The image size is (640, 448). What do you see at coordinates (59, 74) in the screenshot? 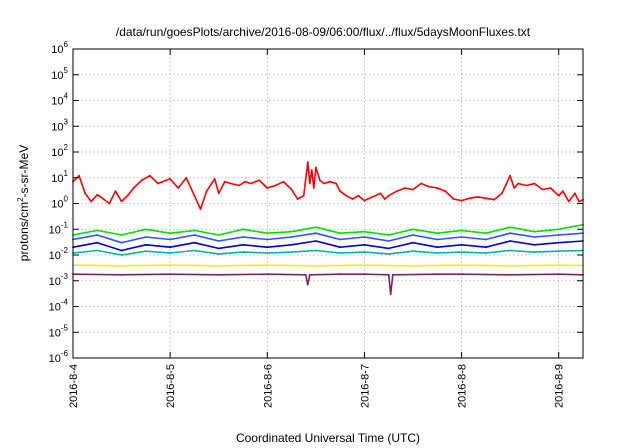
I see `y-tick-label: 10⁵` at bounding box center [59, 74].